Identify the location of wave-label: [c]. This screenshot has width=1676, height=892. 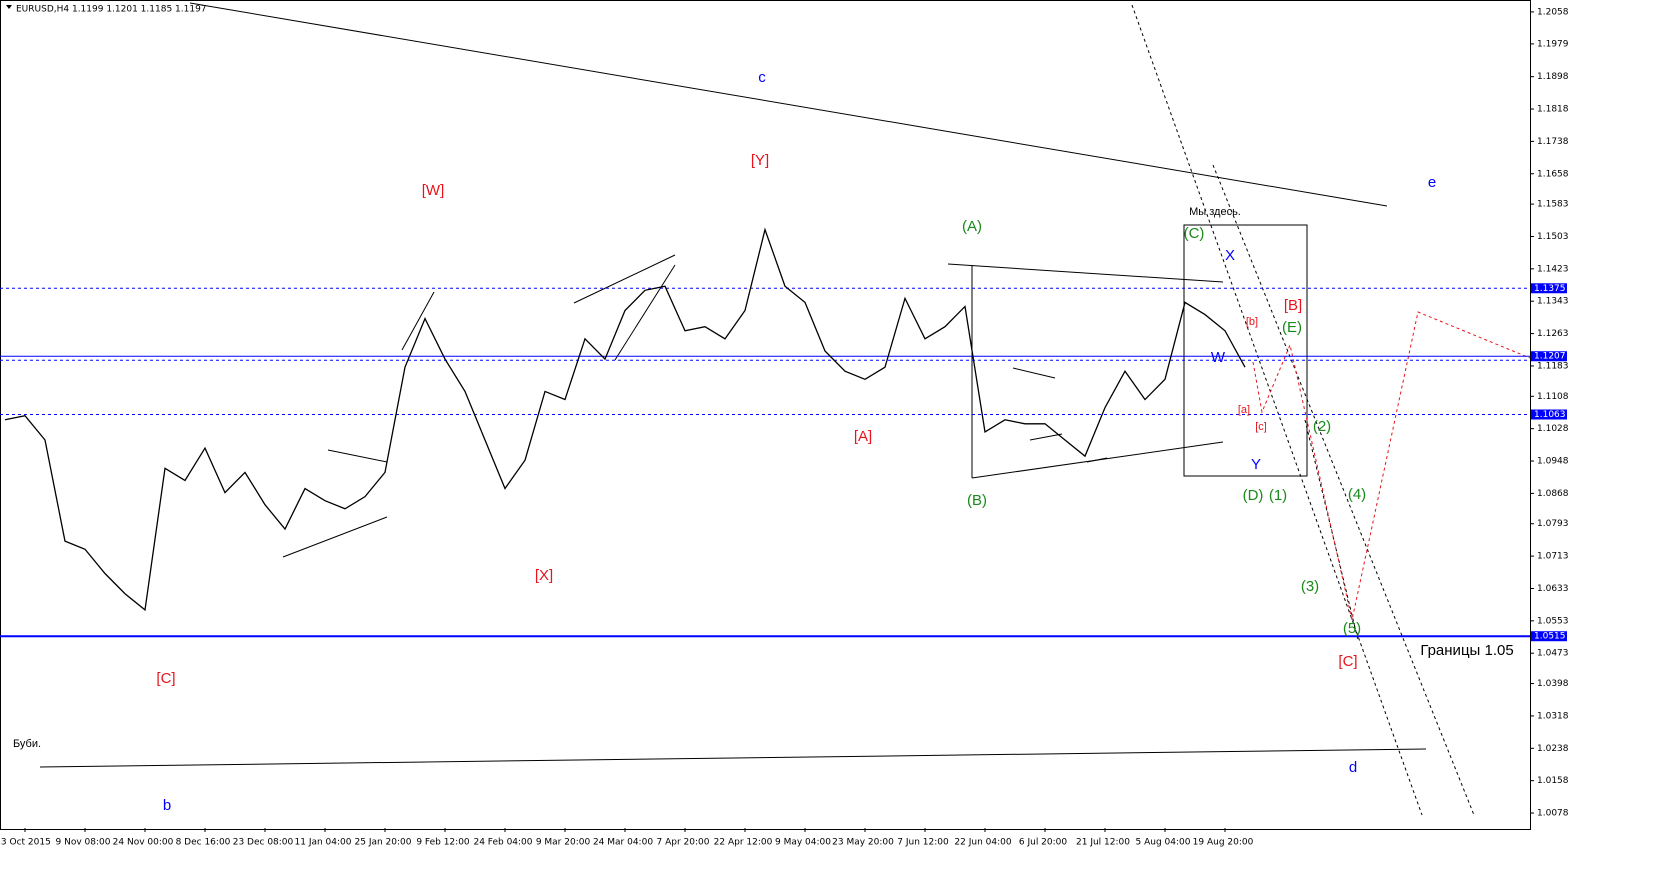
(1261, 427).